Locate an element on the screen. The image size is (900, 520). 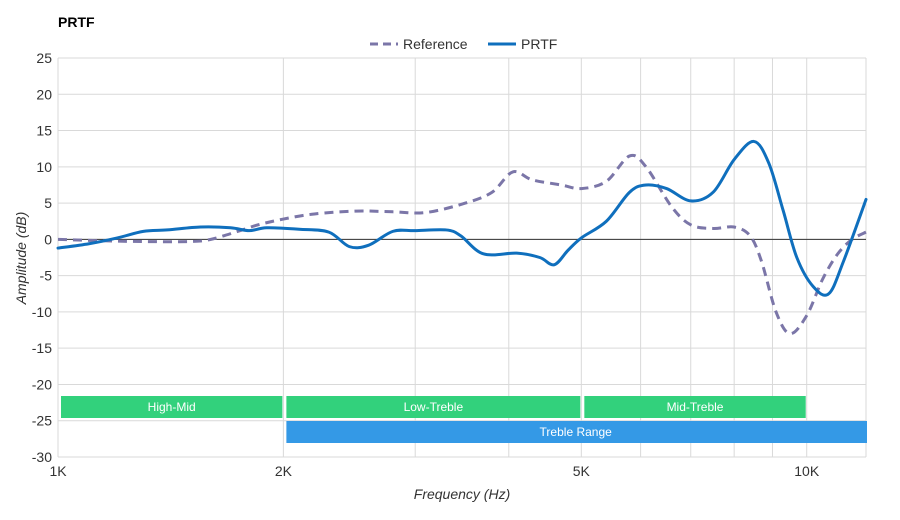
range-band-label: Low-Treble is located at coordinates (434, 407).